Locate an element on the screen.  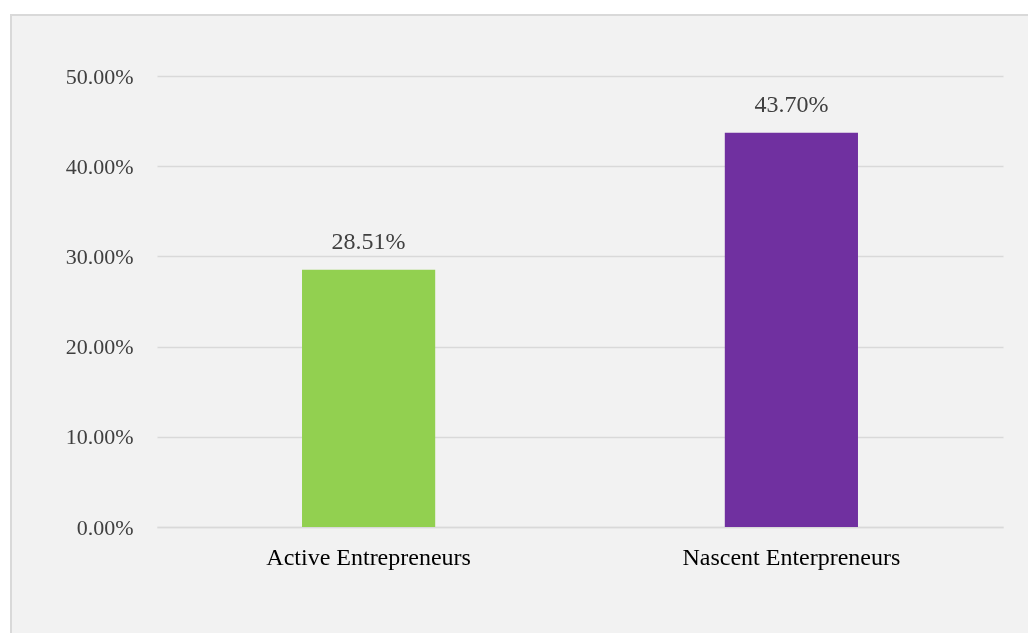
data-label: 28.51% is located at coordinates (368, 240).